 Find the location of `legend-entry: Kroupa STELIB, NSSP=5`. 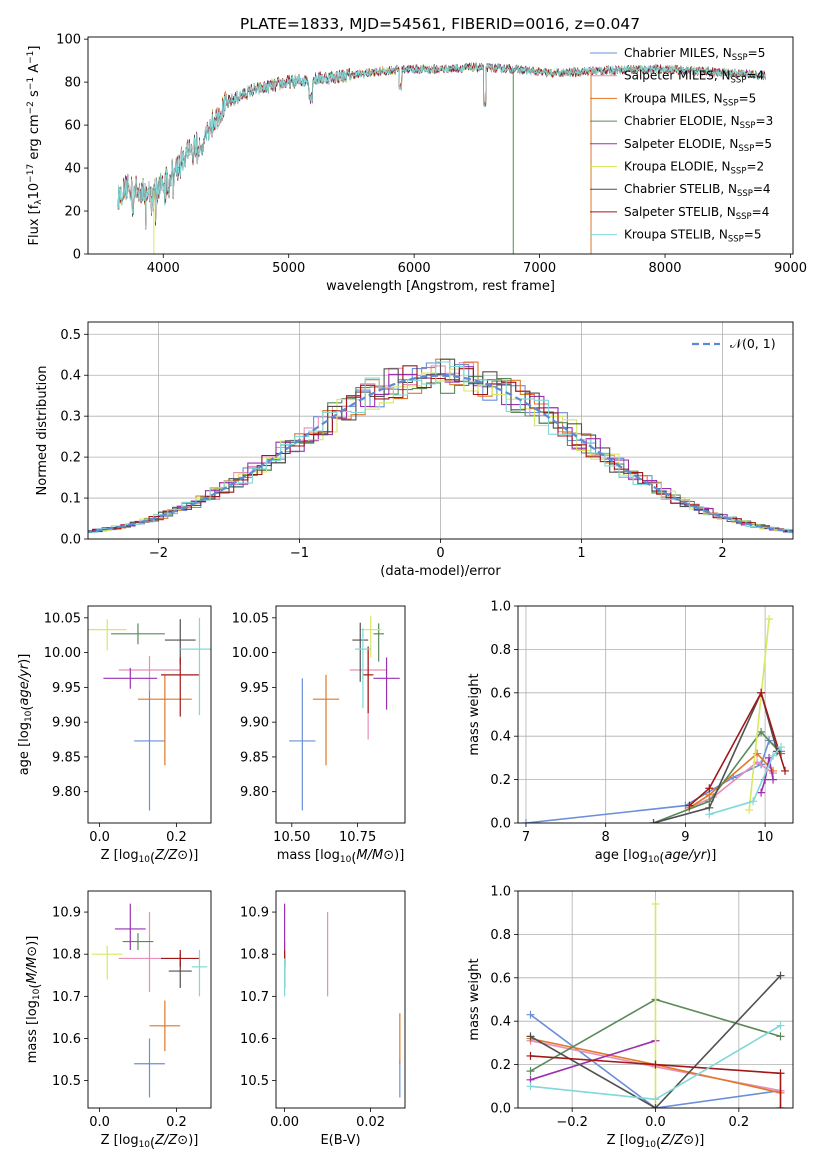

legend-entry: Kroupa STELIB, NSSP=5 is located at coordinates (693, 236).